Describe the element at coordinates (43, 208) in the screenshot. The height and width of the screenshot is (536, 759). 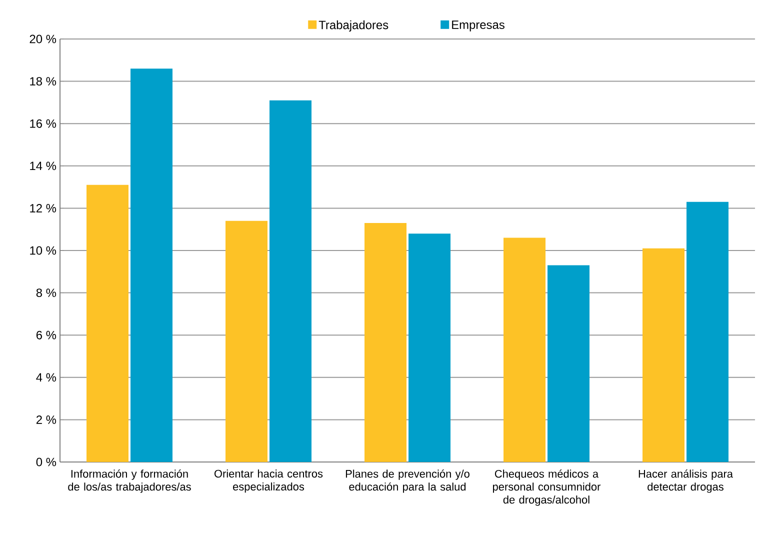
I see `y-tick-label: 12 %` at that location.